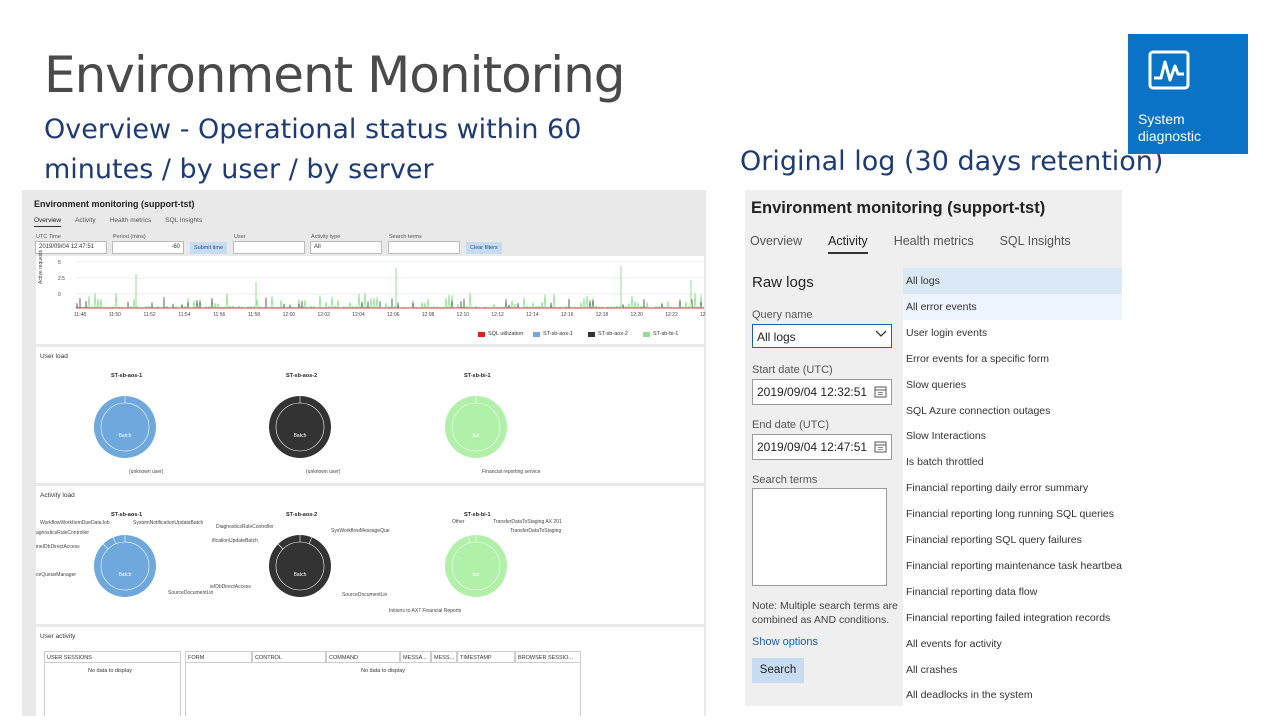 This screenshot has width=1280, height=720. Describe the element at coordinates (383, 671) in the screenshot. I see `activity-table-empty: No data to display` at that location.